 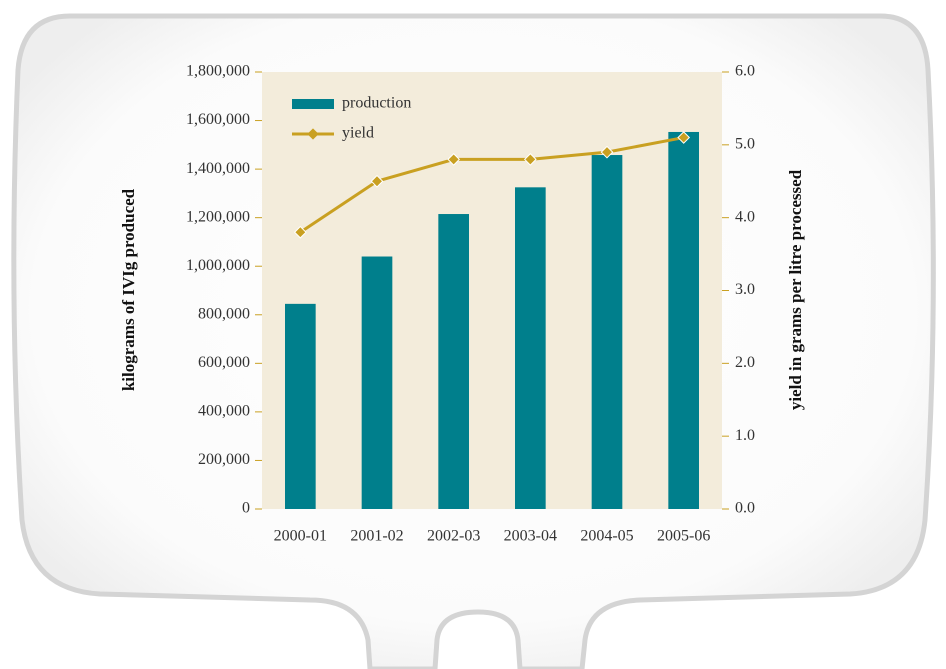 I want to click on y-tick-label: 600,000, so click(x=224, y=362).